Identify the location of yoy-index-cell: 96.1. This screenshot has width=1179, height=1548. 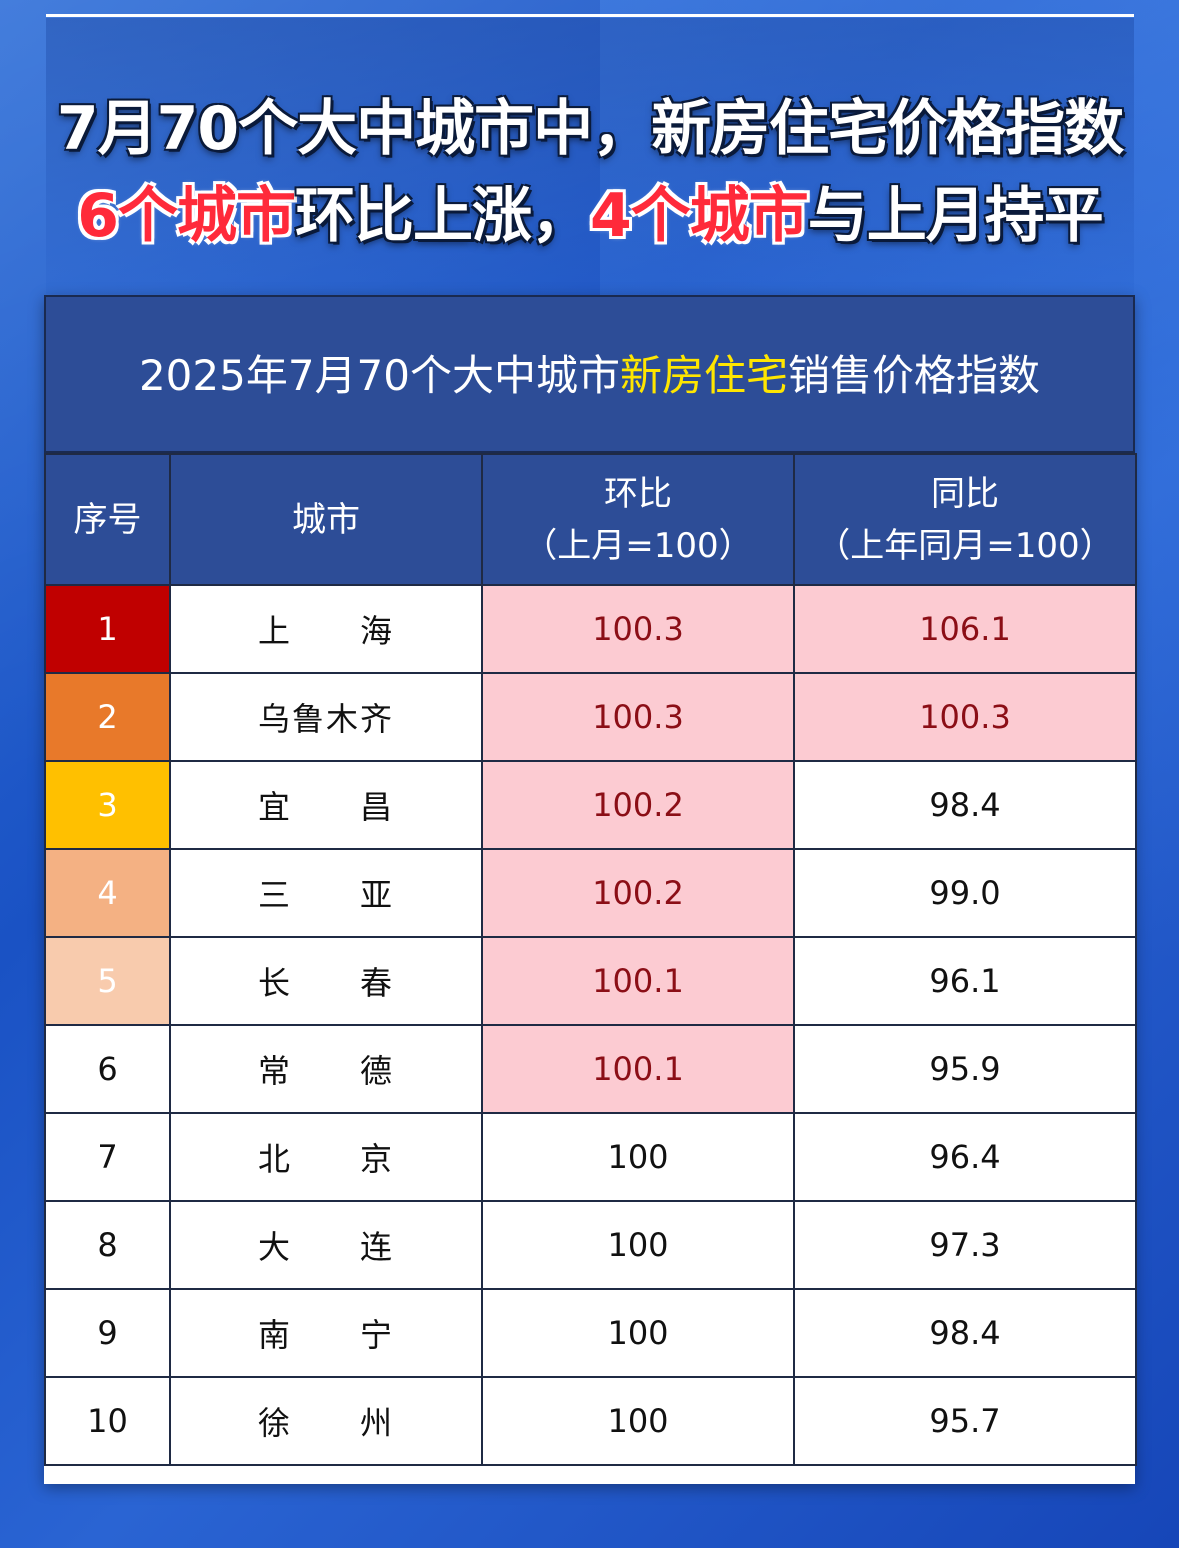
(965, 981).